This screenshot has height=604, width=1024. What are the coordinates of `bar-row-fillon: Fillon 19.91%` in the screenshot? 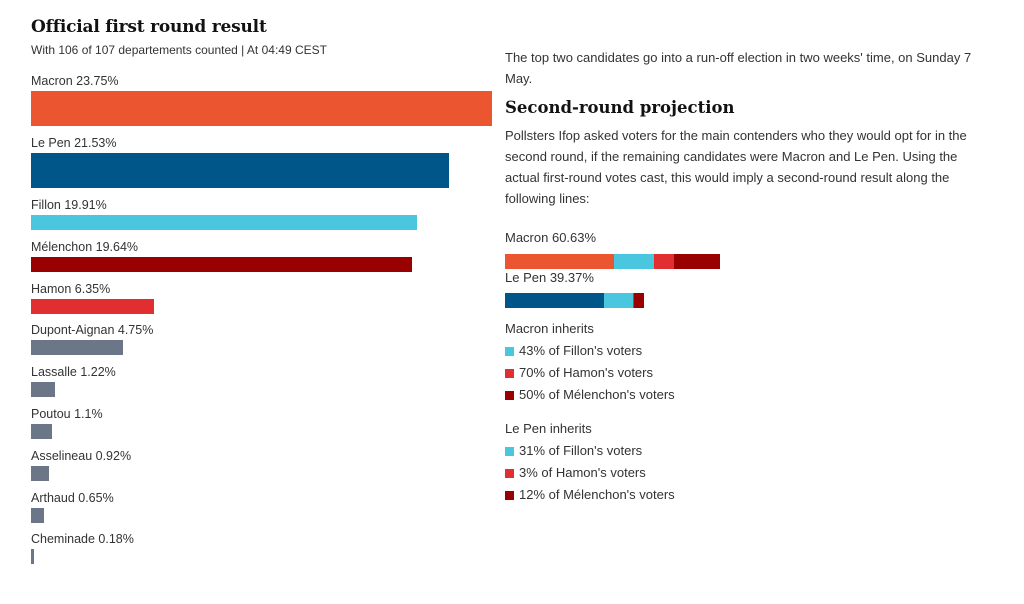 It's located at (266, 214).